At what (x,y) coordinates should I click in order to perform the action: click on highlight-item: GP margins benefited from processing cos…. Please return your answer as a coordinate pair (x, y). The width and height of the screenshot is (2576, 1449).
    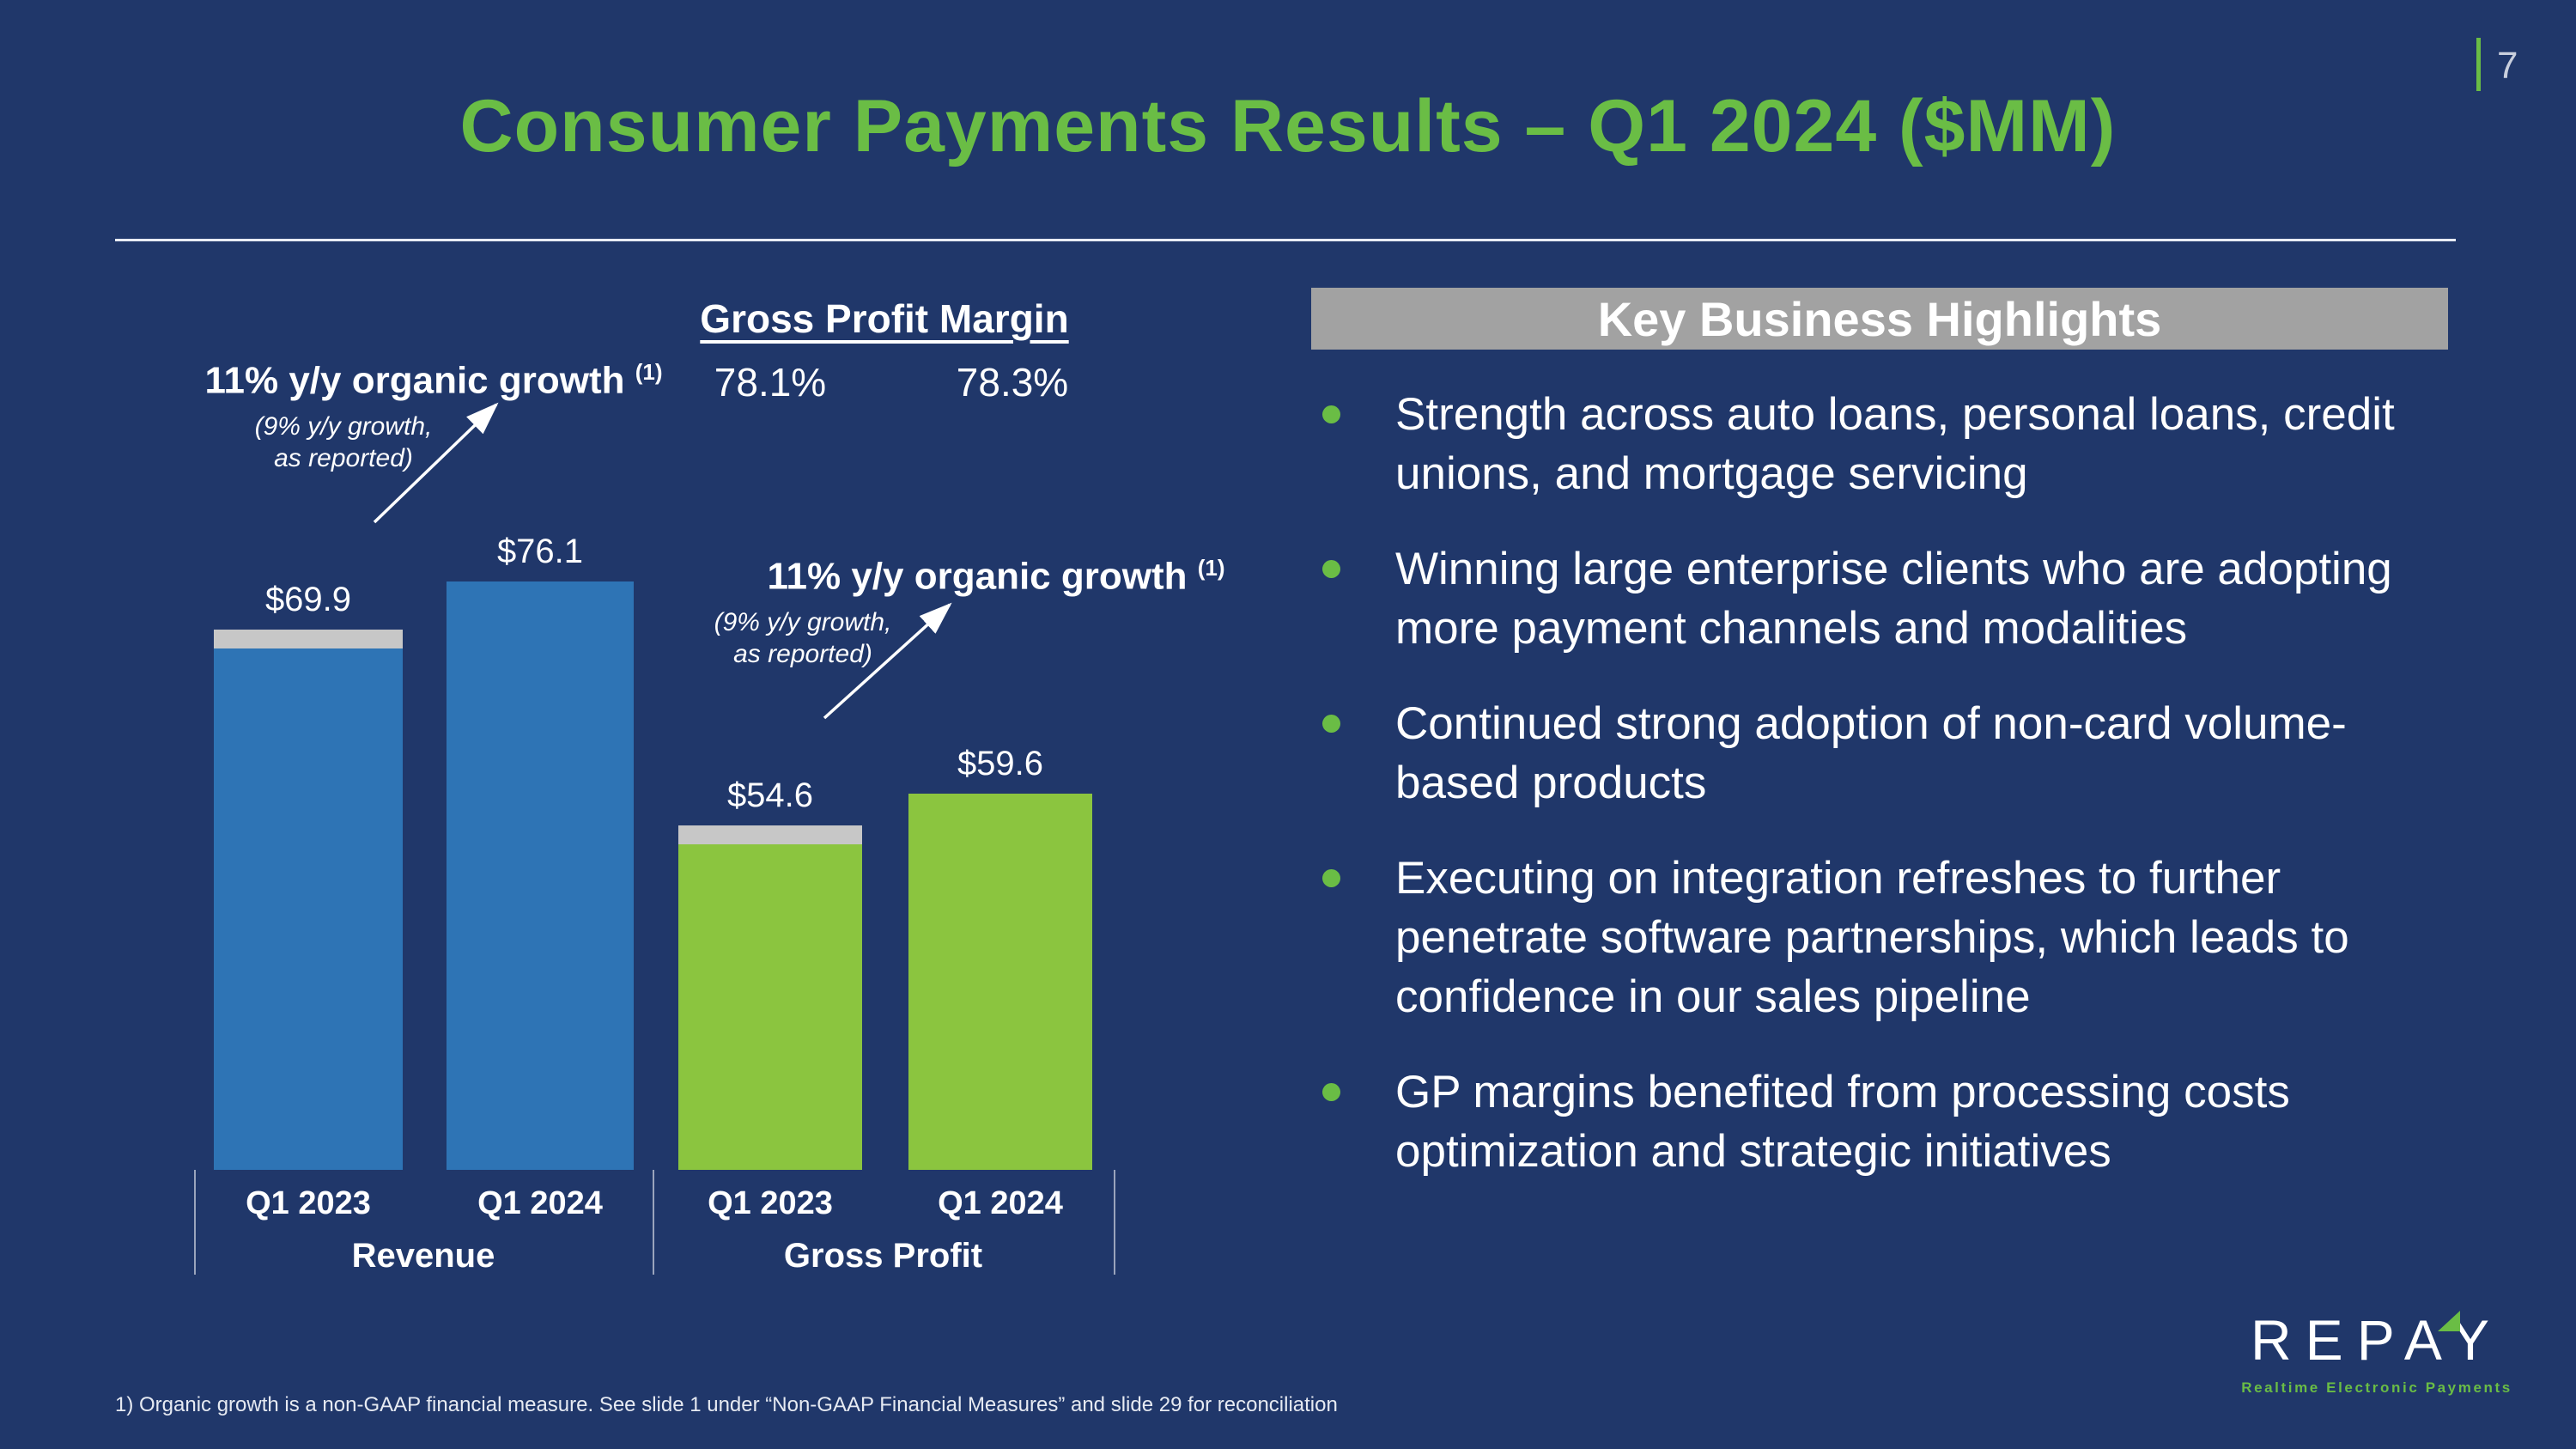
    Looking at the image, I should click on (1892, 1121).